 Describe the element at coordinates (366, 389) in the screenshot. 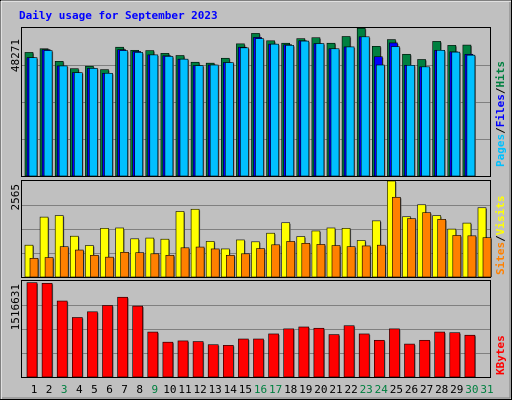

I see `x-tick-label-day-23: 23` at that location.